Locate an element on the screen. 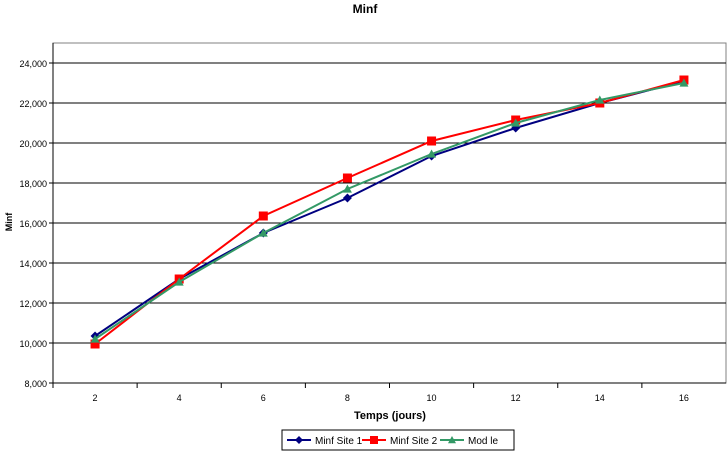  x-tick-label: 10 is located at coordinates (432, 398).